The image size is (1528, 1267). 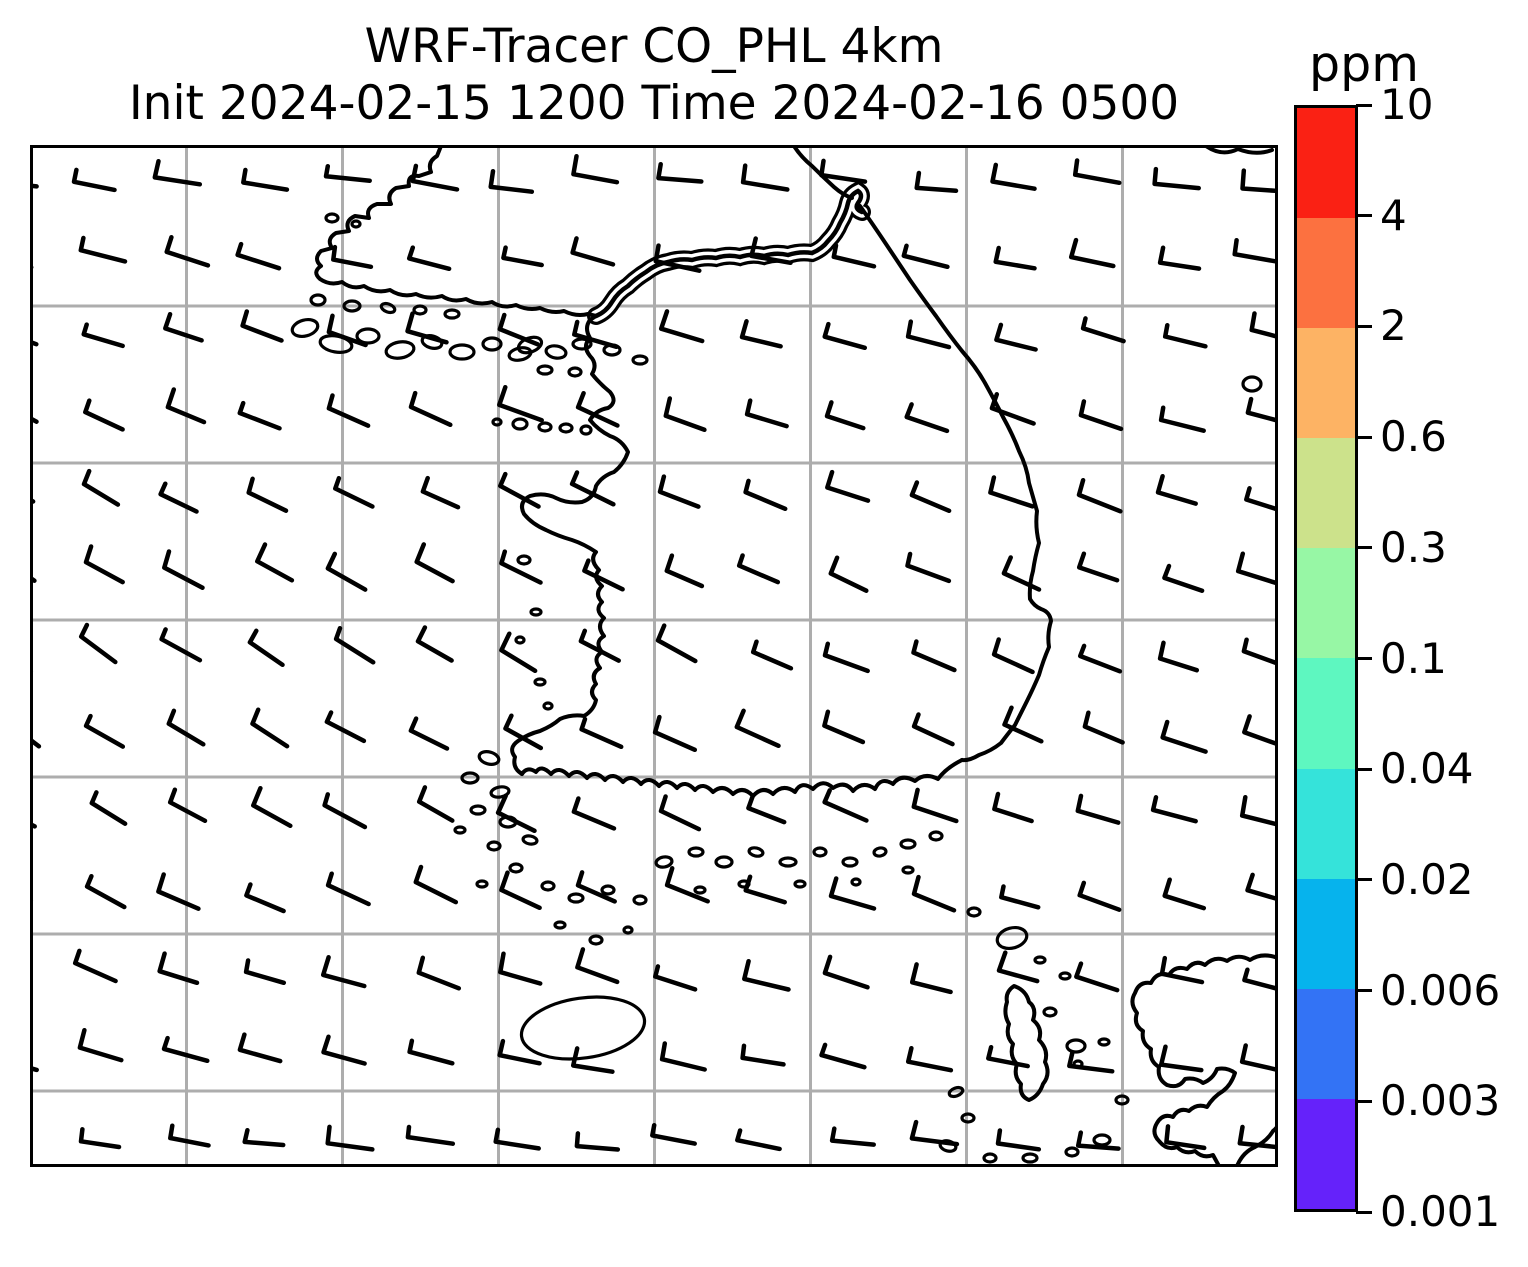 I want to click on colorbar-tick-label: 0.04, so click(x=1427, y=769).